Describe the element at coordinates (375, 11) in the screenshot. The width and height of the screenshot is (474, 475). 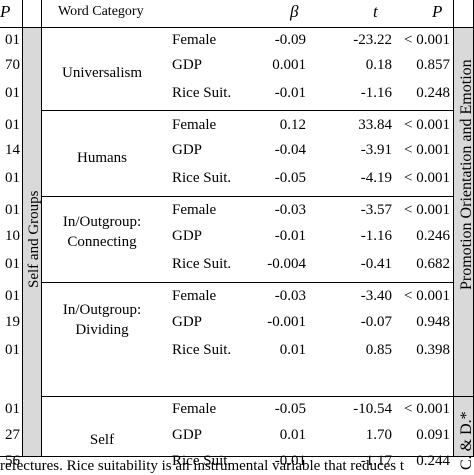
I see `header-t: t` at that location.